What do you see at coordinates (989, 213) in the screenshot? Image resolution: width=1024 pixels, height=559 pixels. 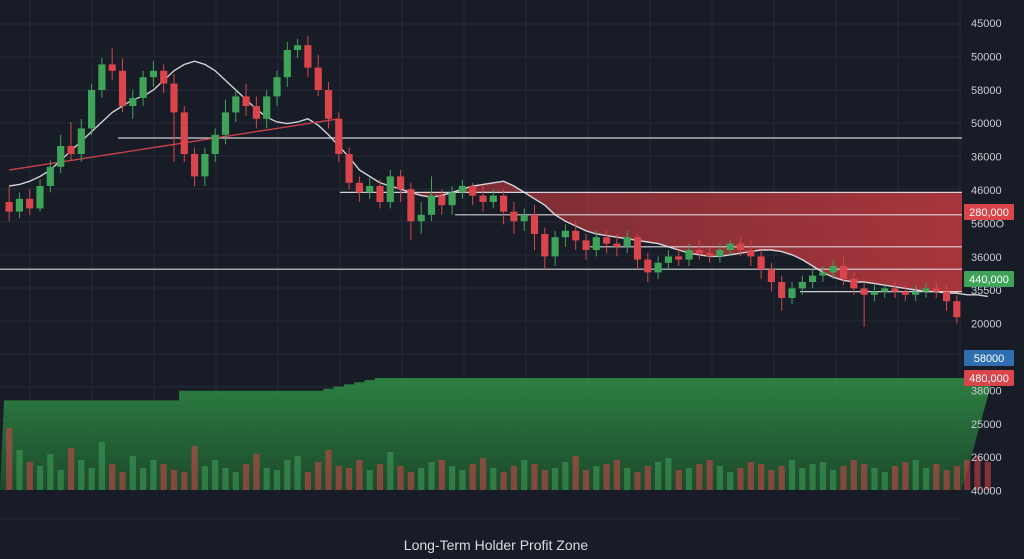 I see `price-tag-label: 280,000` at bounding box center [989, 213].